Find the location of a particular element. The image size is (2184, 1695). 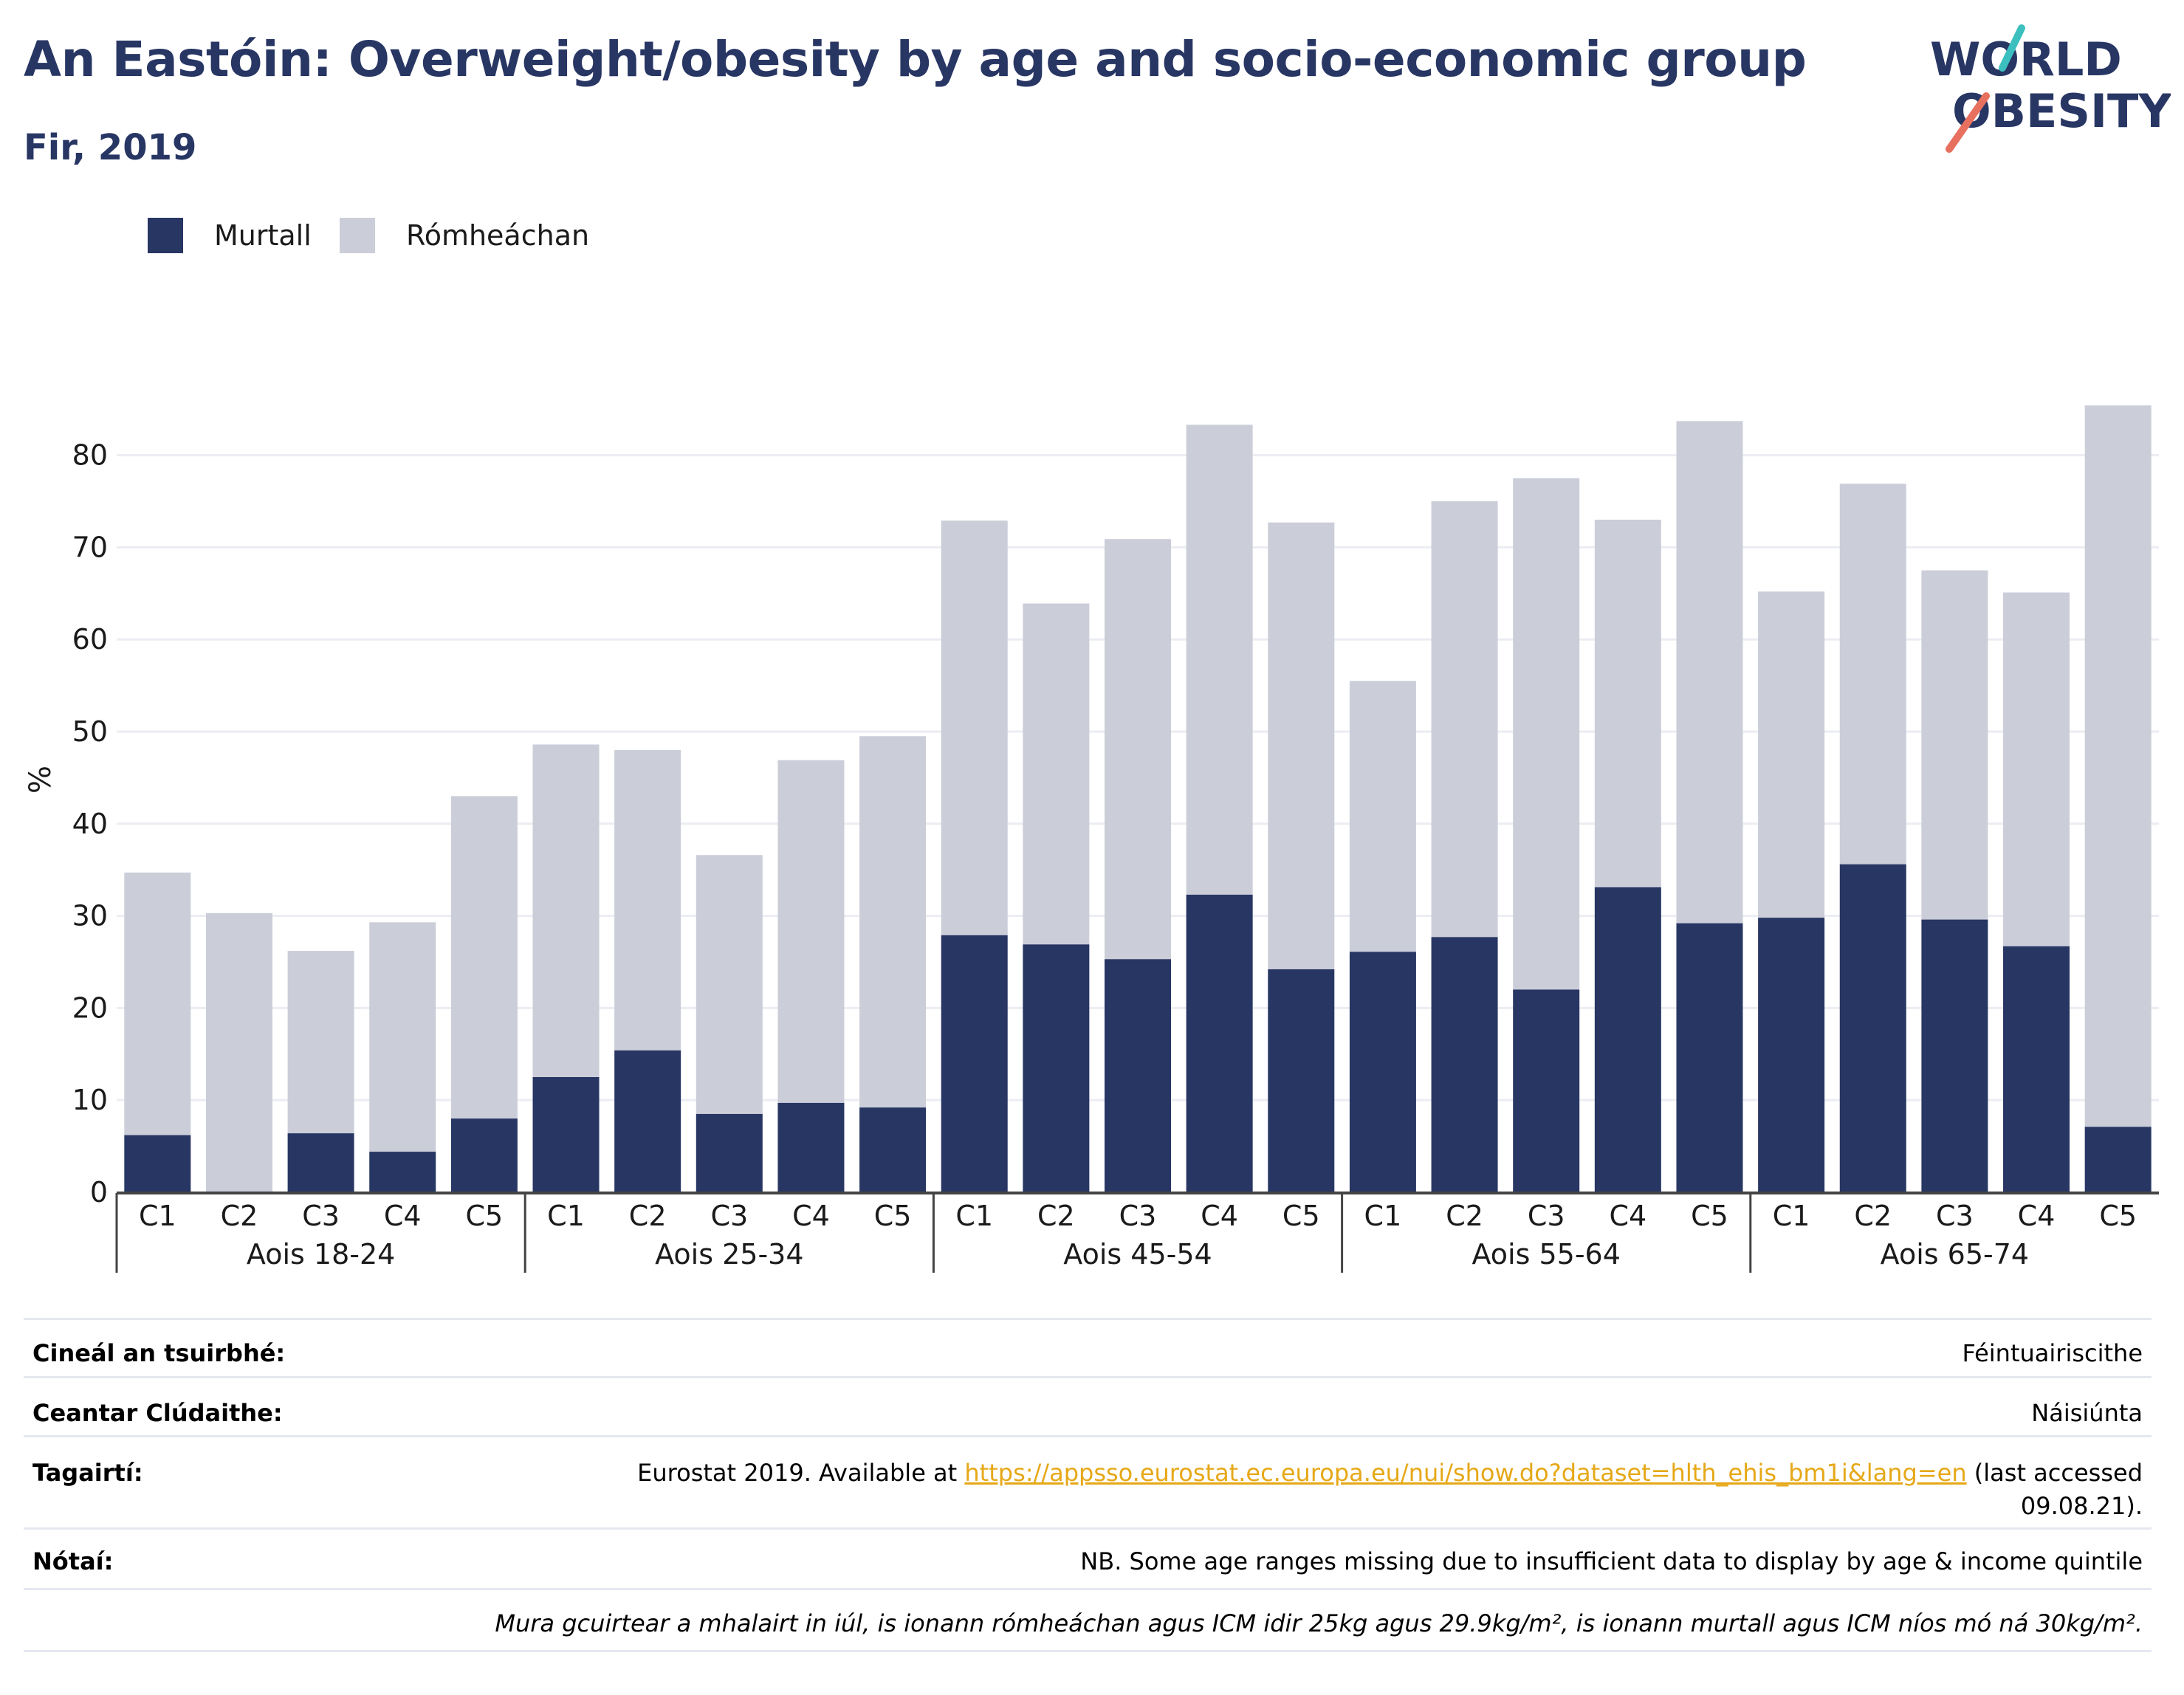

y-tick-label: 60 is located at coordinates (90, 639).